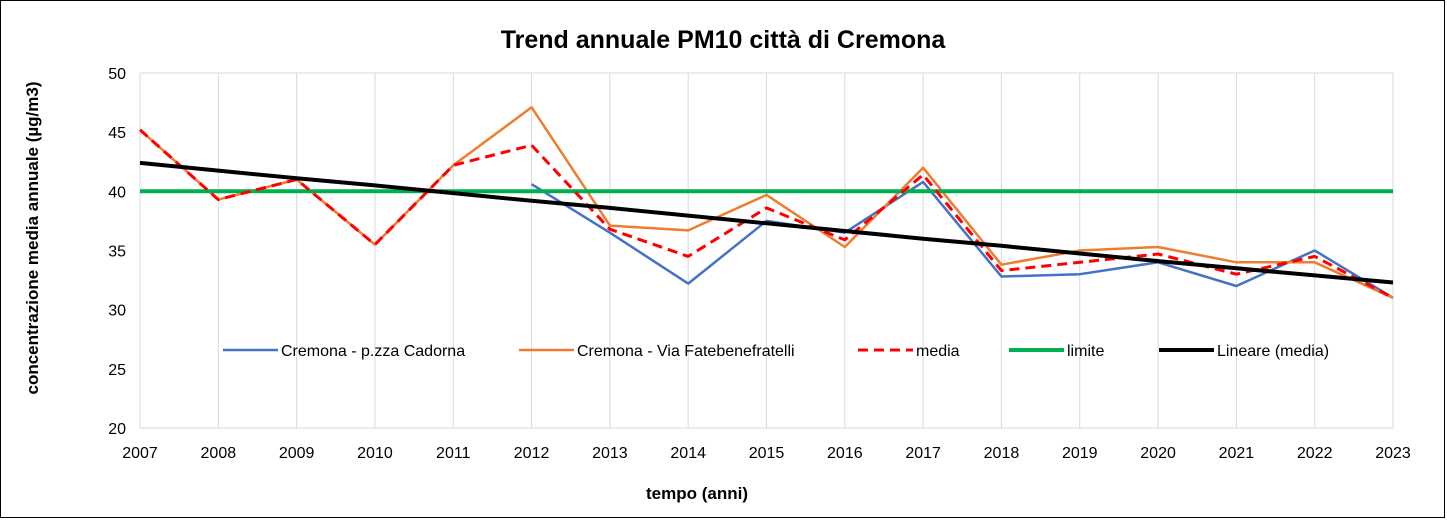 The width and height of the screenshot is (1447, 520). I want to click on y-axis-ticks: 20 25 30 35 40 45 50, so click(117, 252).